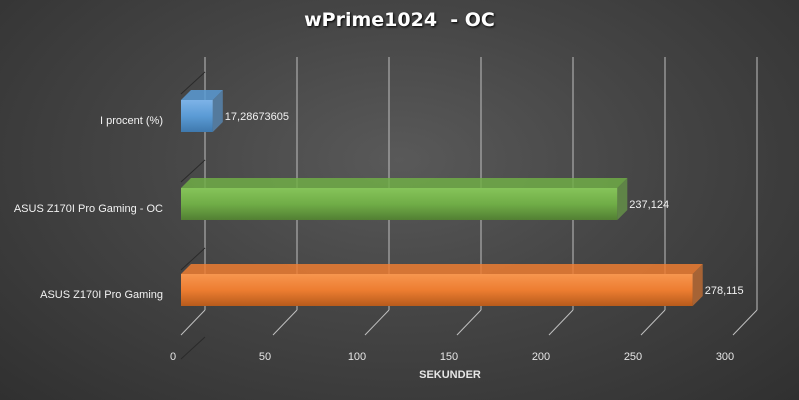  Describe the element at coordinates (88, 209) in the screenshot. I see `category-label: ASUS Z170I Pro Gaming - OC` at that location.